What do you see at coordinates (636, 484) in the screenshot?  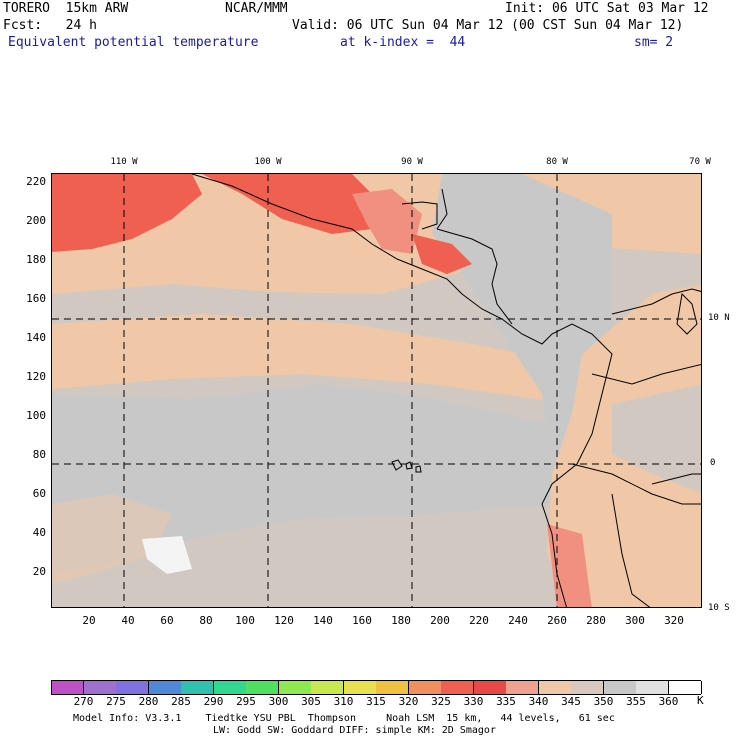 I see `border-peru` at bounding box center [636, 484].